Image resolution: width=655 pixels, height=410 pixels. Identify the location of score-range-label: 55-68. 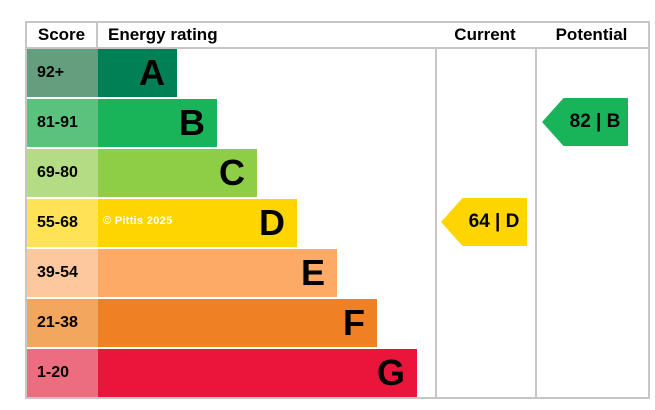
(62, 223).